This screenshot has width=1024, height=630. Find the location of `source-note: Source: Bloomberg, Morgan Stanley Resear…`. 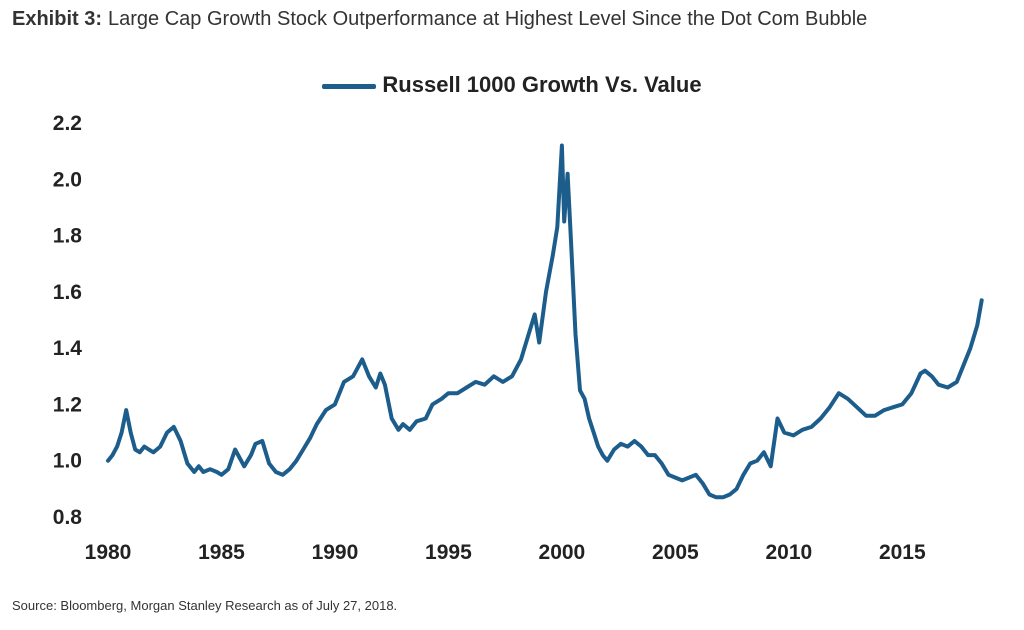

source-note: Source: Bloomberg, Morgan Stanley Resear… is located at coordinates (205, 605).